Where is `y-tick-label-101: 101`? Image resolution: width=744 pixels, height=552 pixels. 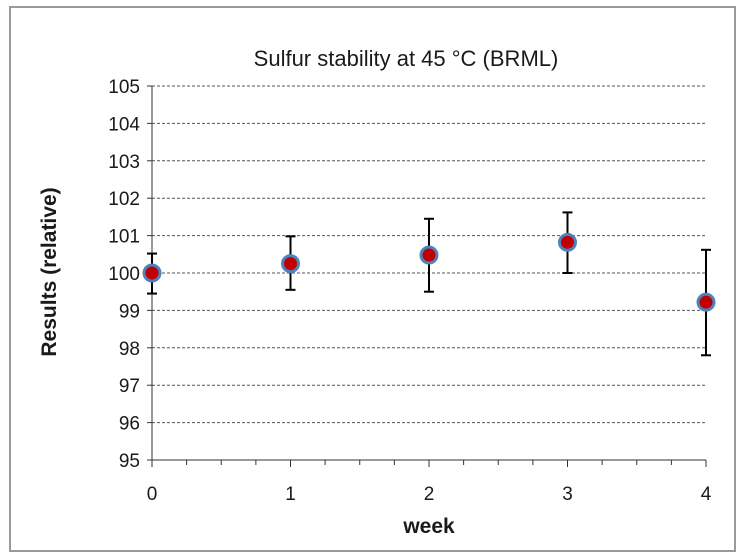
y-tick-label-101: 101 is located at coordinates (124, 237).